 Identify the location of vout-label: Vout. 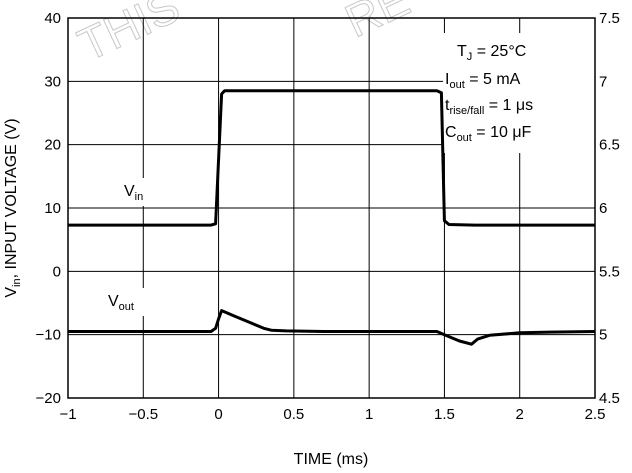
(121, 303).